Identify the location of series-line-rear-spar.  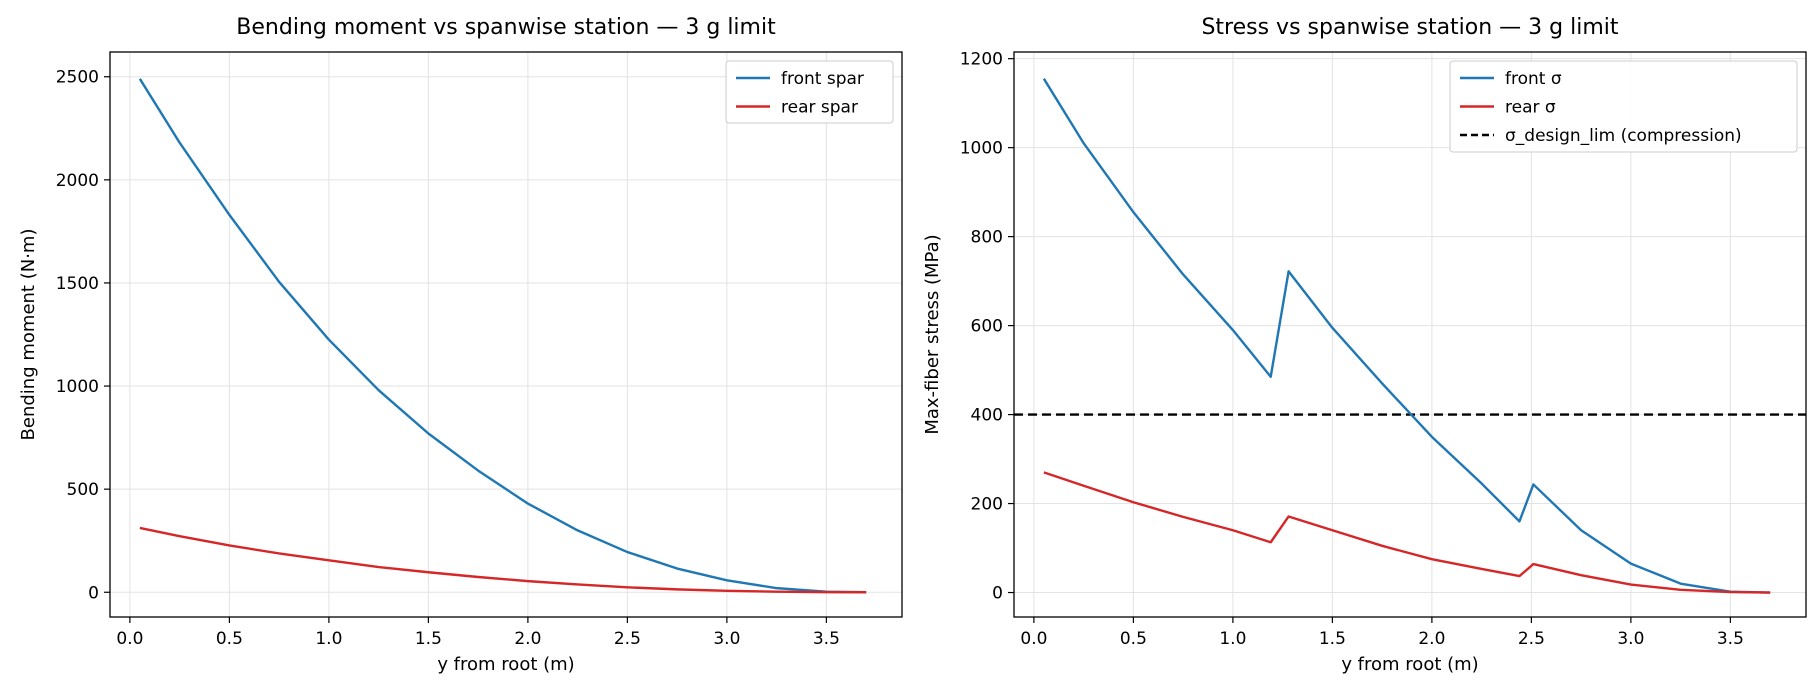
(503, 560).